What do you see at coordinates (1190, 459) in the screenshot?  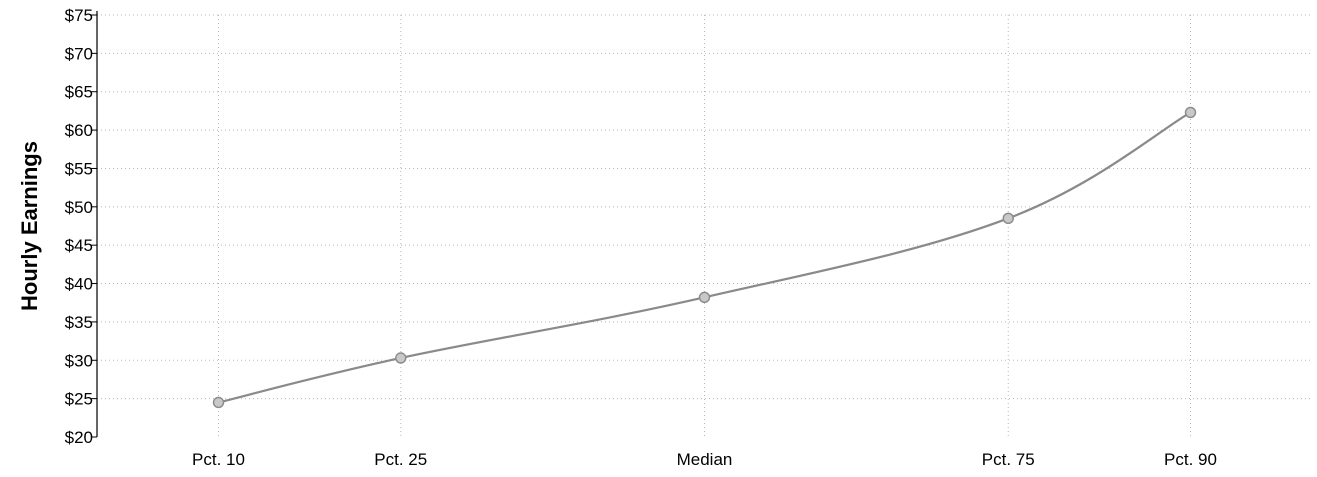 I see `x-tick-label: Pct. 90` at bounding box center [1190, 459].